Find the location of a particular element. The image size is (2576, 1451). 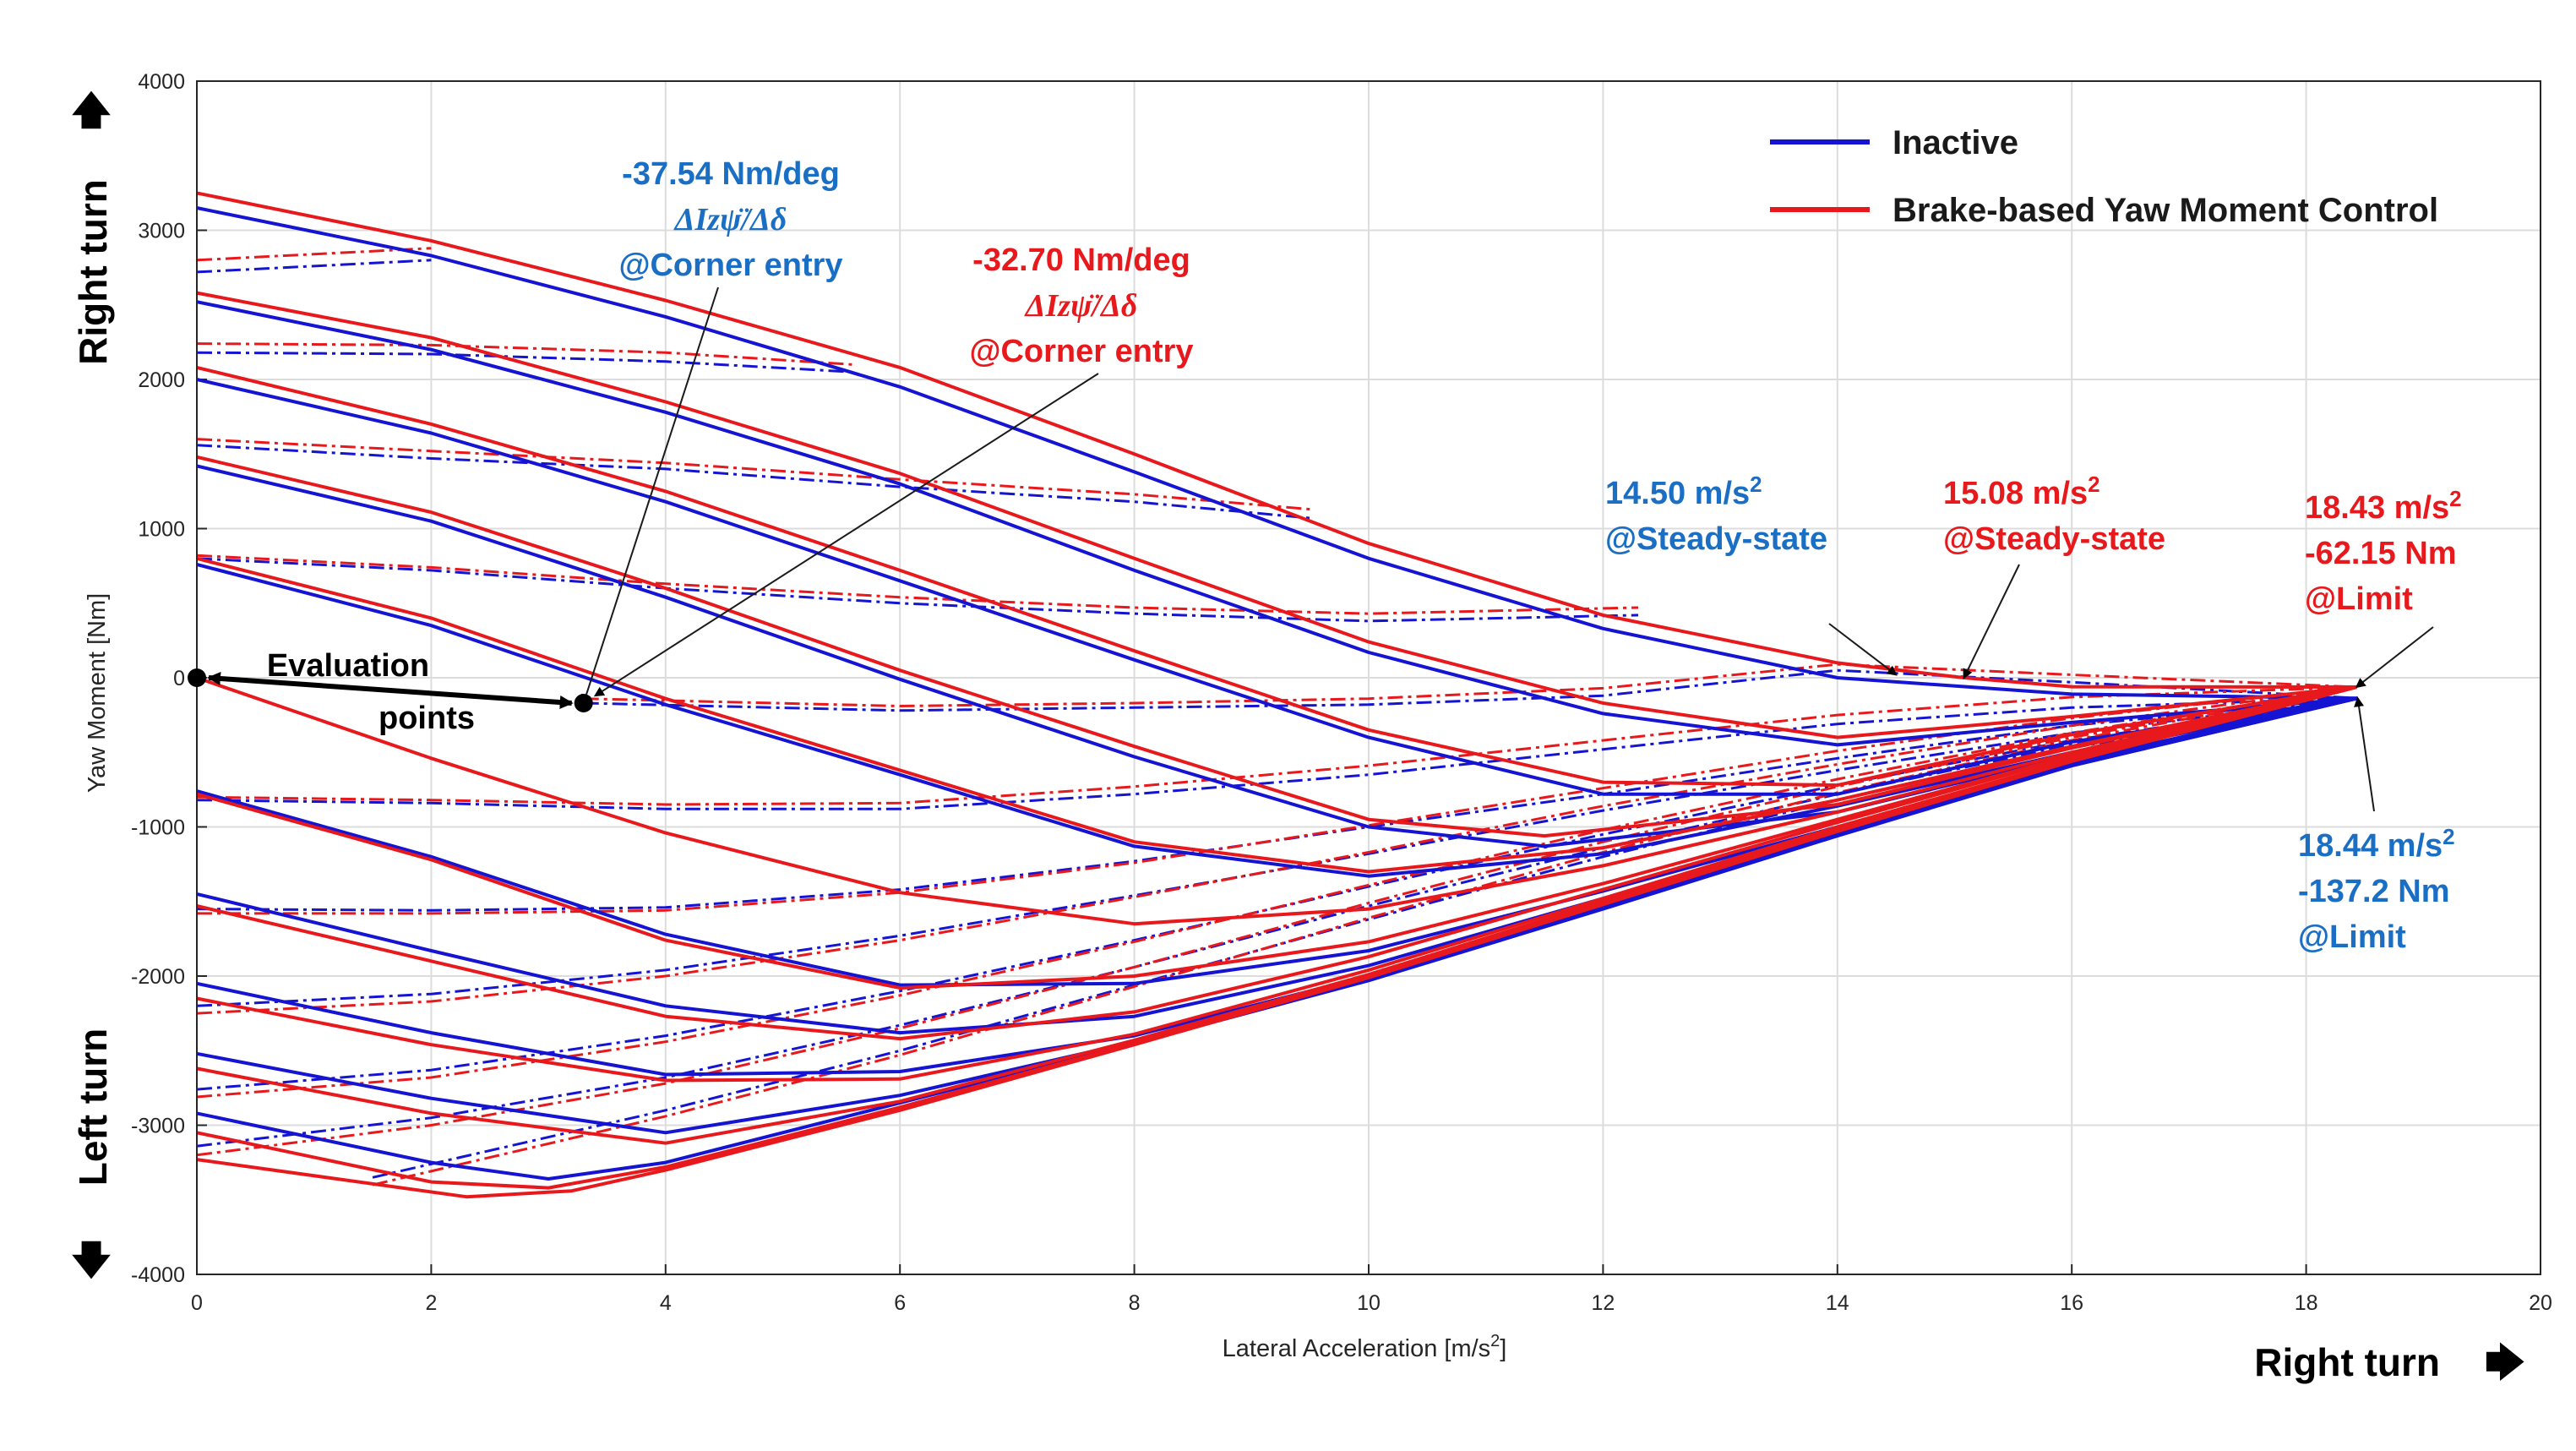

annotation-inactive-limit-moment: -137.2 Nm is located at coordinates (2374, 891).